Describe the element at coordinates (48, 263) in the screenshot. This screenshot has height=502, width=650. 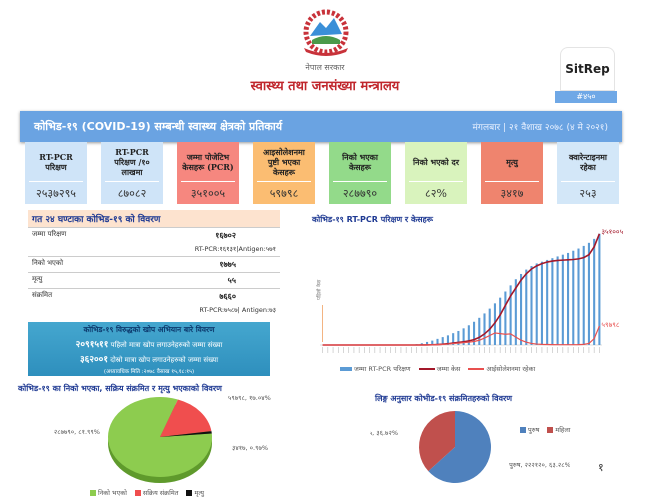
I see `row-label: निको भएको` at that location.